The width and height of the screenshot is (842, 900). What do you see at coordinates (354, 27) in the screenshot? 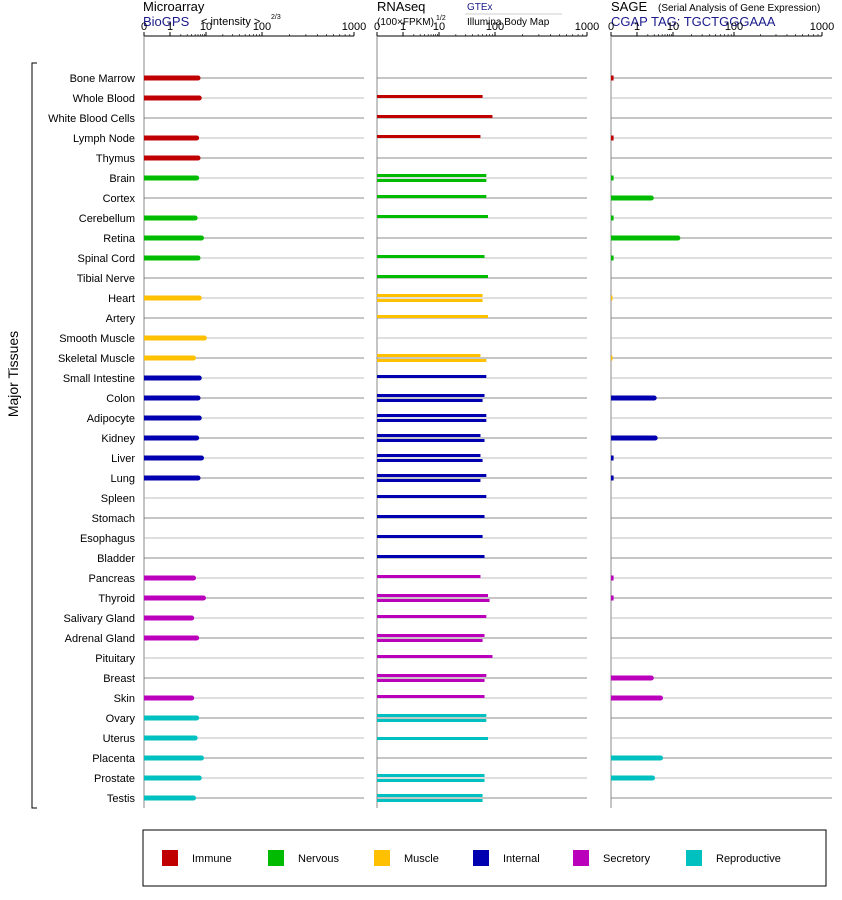
I see `tick-label: 1000` at bounding box center [354, 27].